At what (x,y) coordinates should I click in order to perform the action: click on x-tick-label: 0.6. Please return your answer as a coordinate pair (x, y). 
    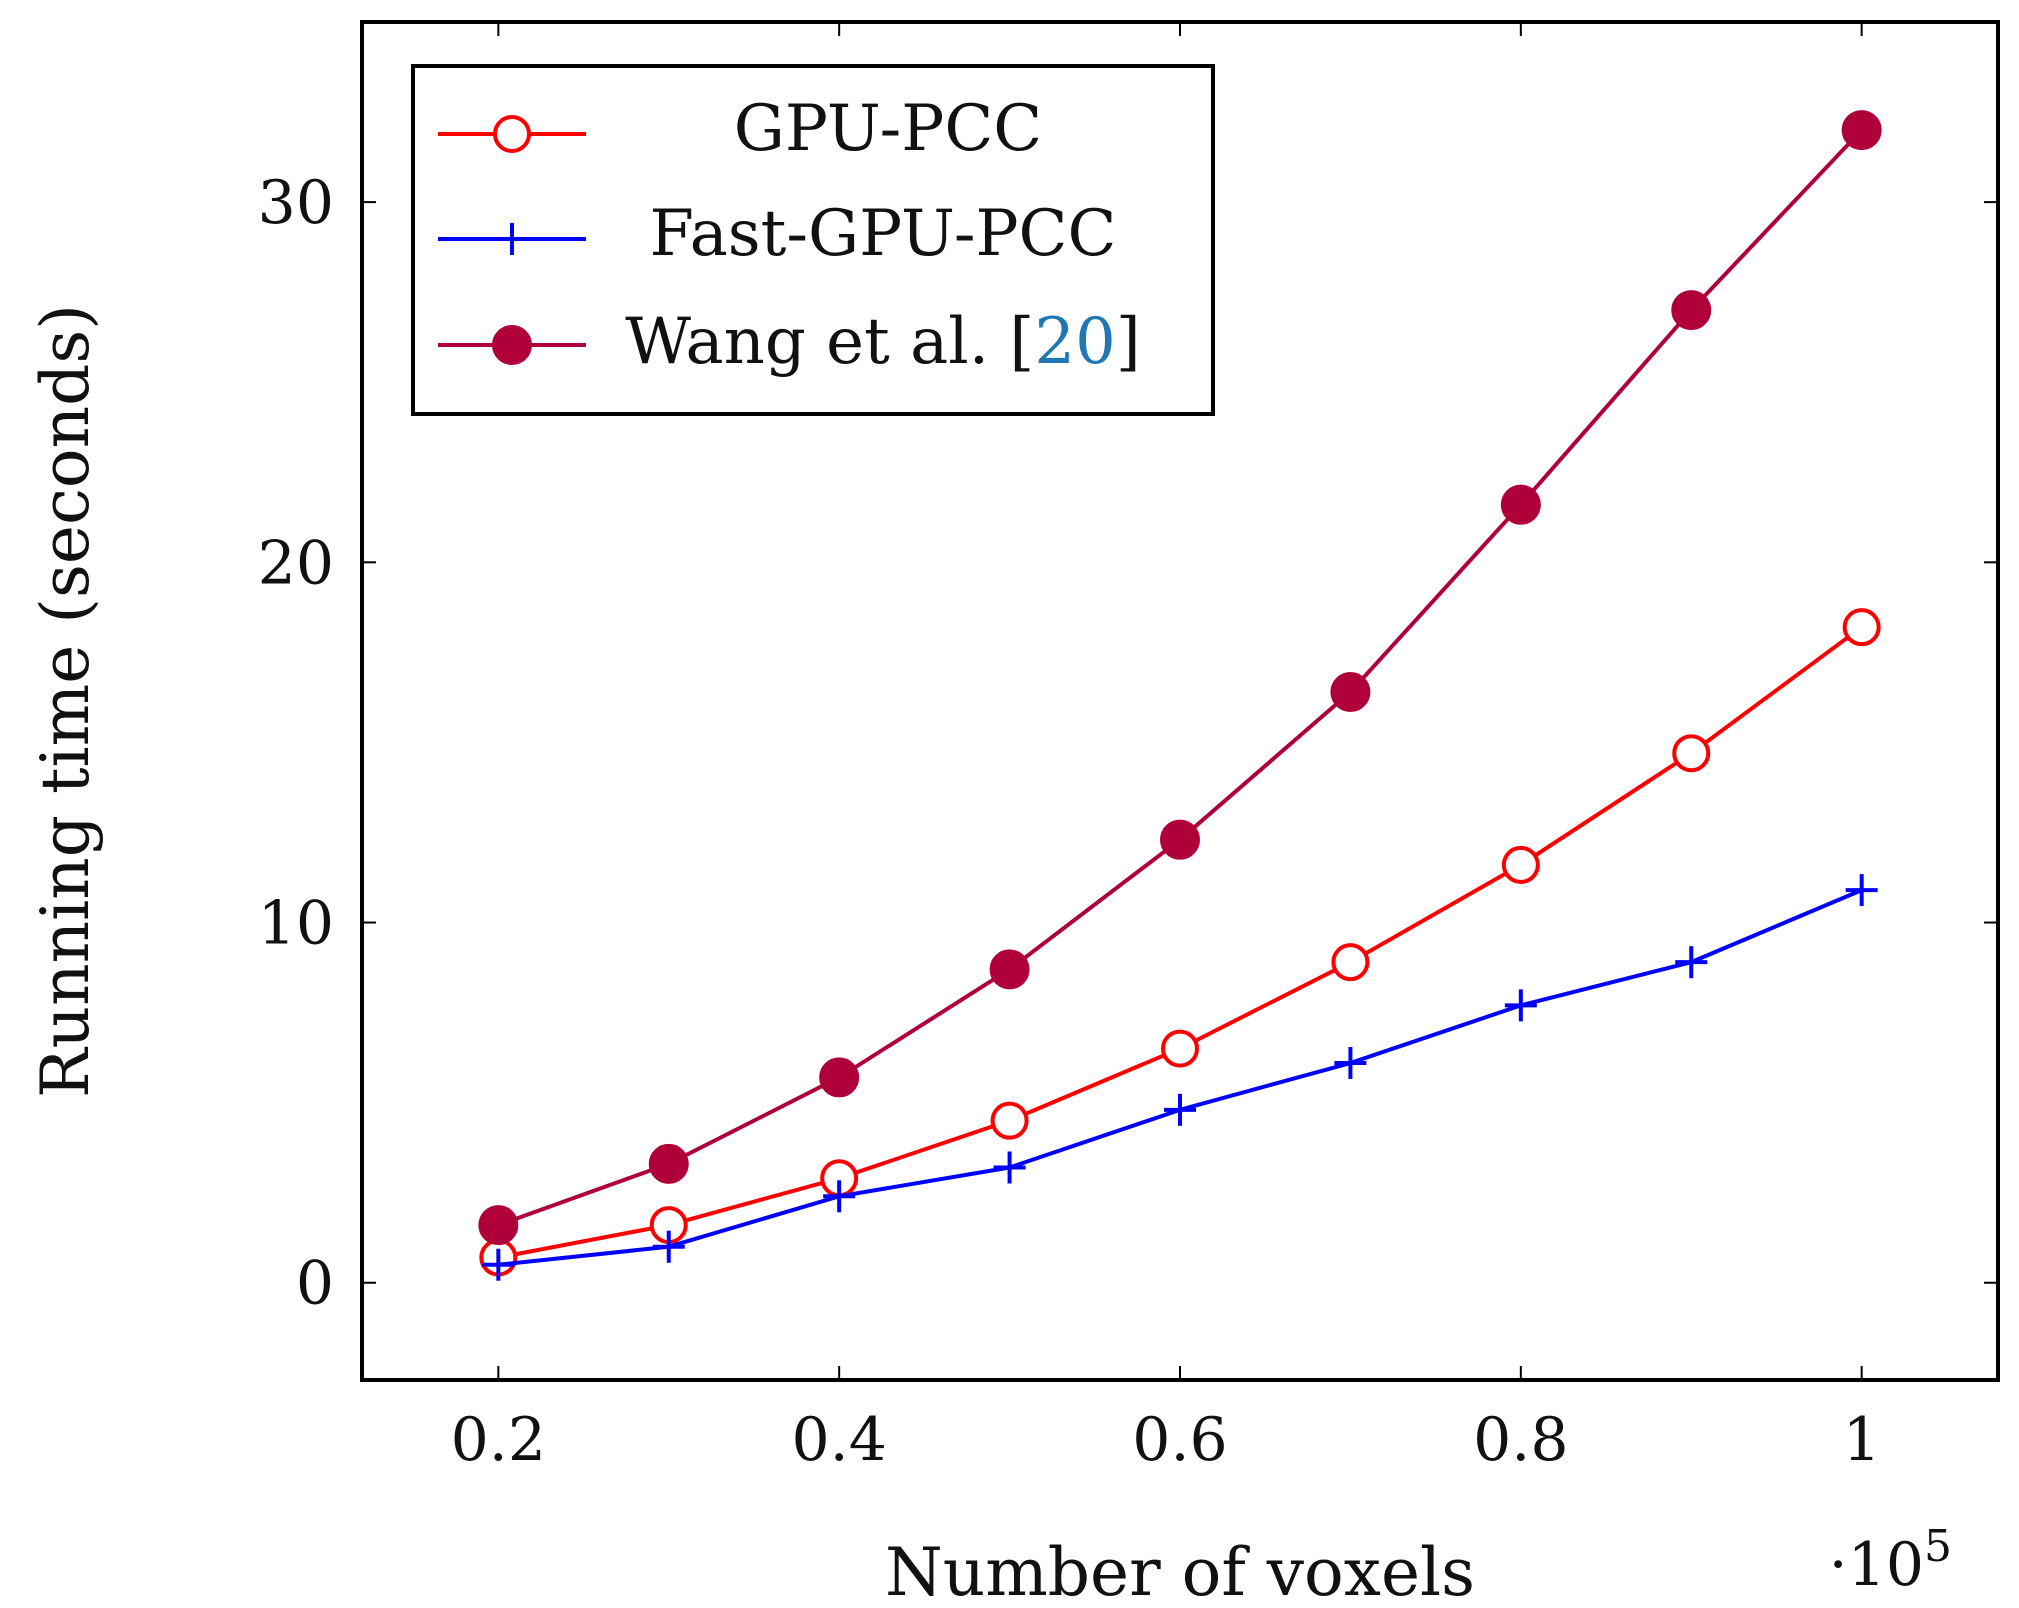
    Looking at the image, I should click on (1179, 1440).